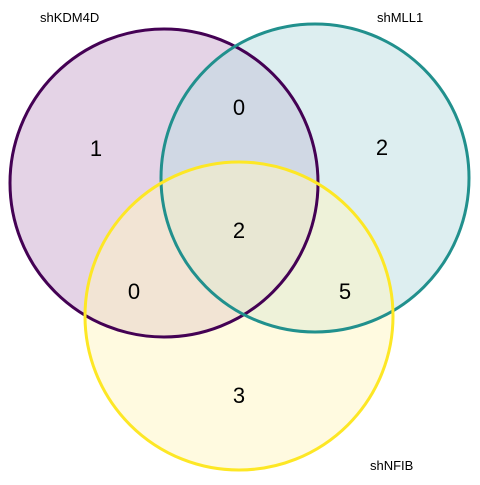 The height and width of the screenshot is (485, 480). Describe the element at coordinates (345, 291) in the screenshot. I see `count-shmll1-shnfib: 5` at that location.